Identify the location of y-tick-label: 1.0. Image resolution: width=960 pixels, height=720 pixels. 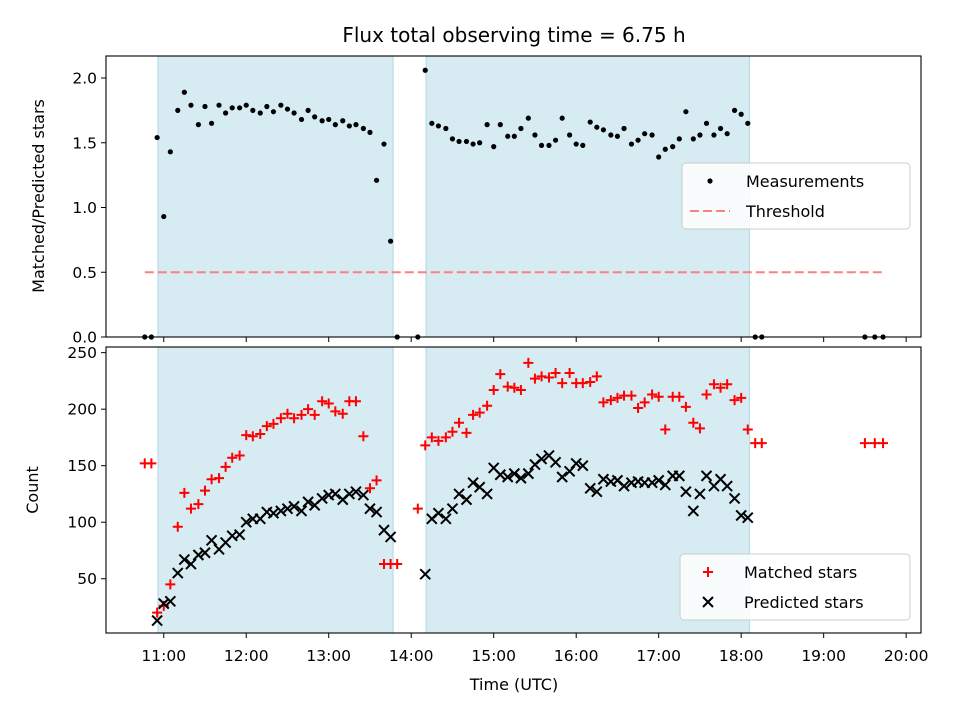
(84, 208).